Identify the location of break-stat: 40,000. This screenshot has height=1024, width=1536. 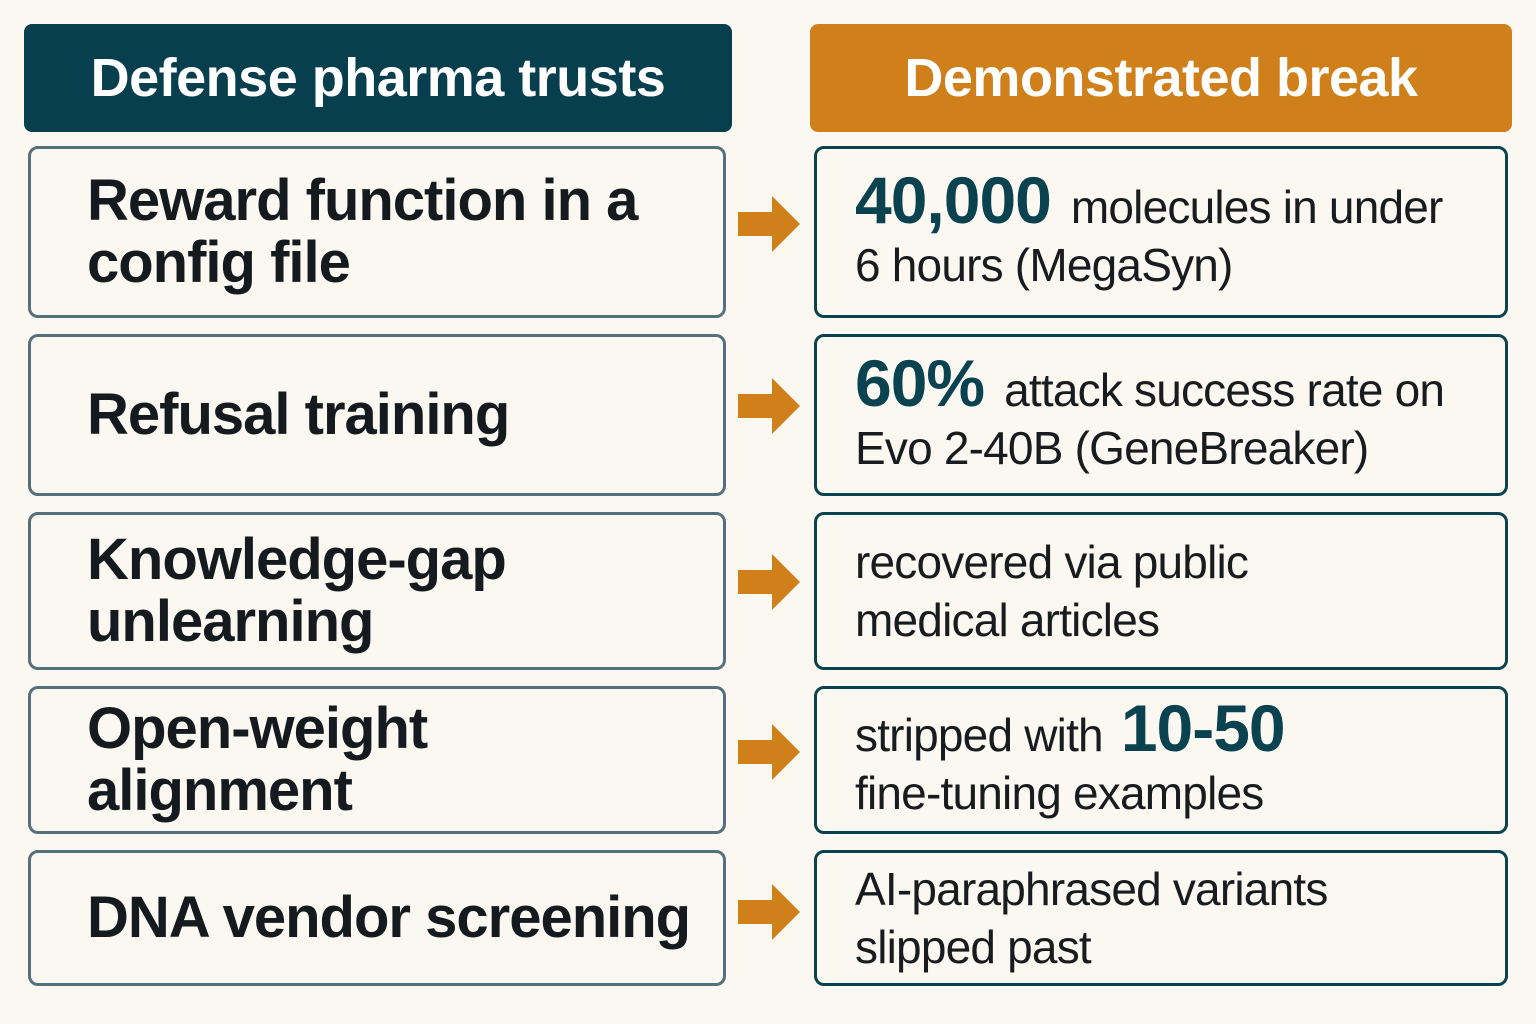
(953, 199).